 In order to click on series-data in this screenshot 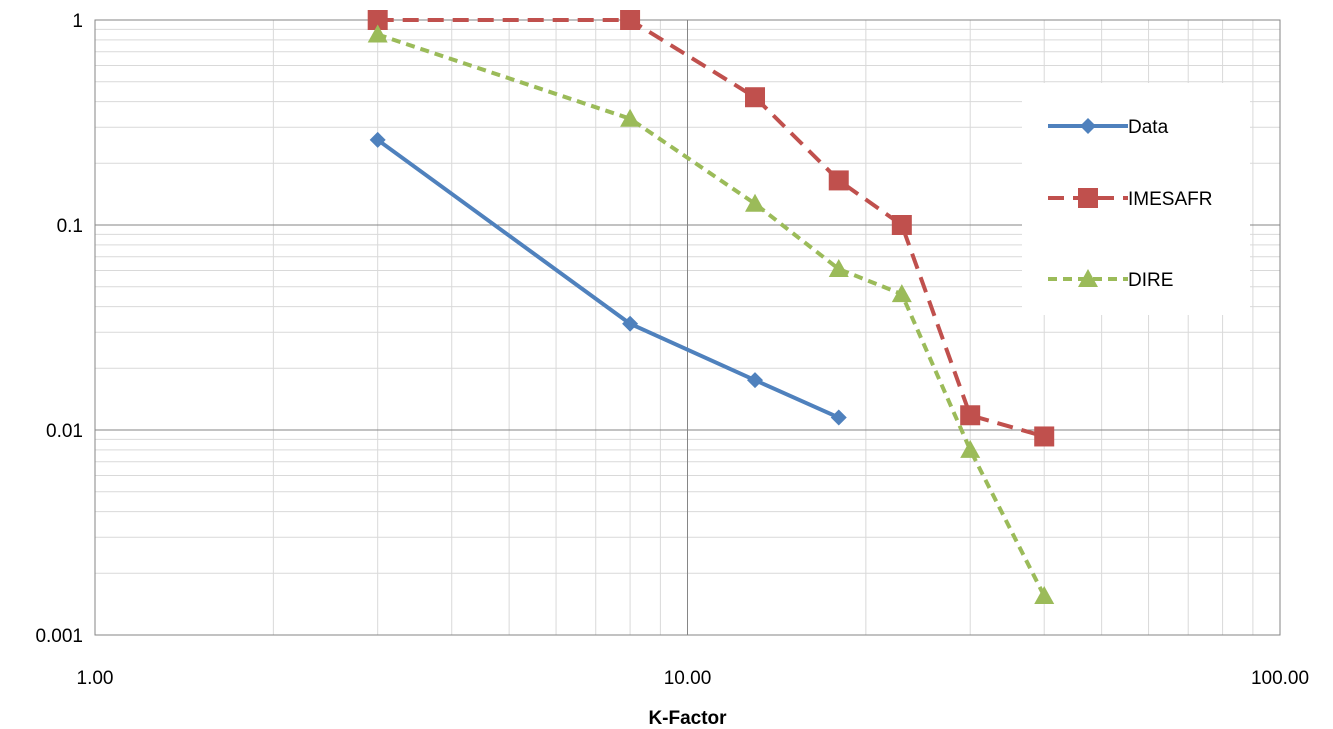, I will do `click(608, 278)`.